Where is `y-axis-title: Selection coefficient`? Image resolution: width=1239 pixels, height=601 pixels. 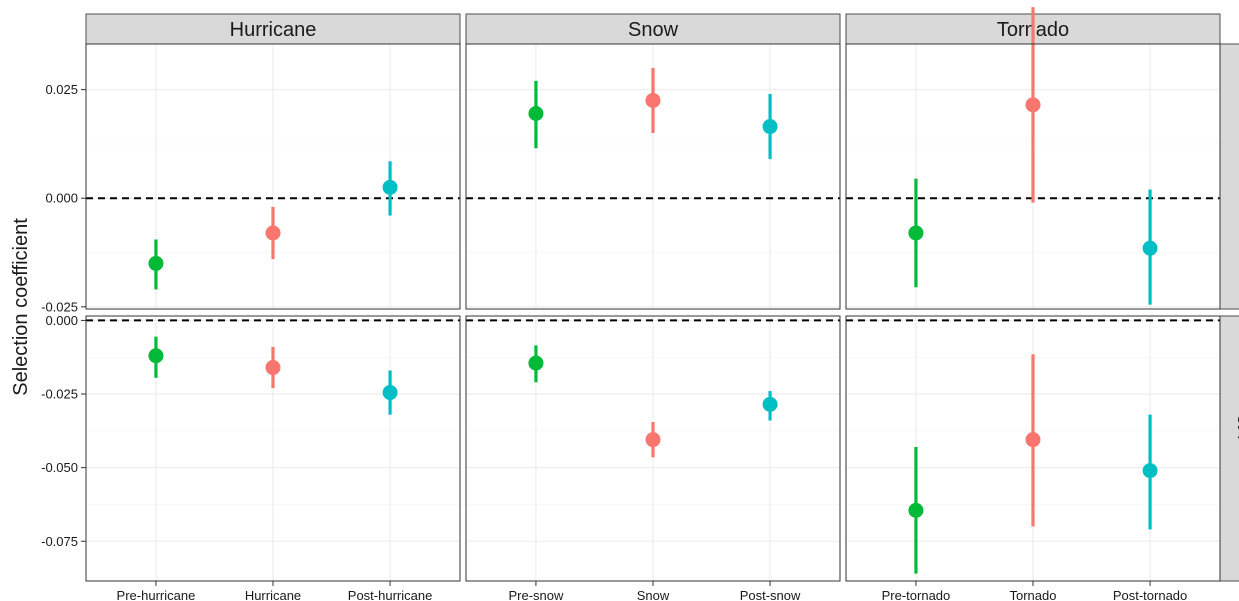 y-axis-title: Selection coefficient is located at coordinates (21, 307).